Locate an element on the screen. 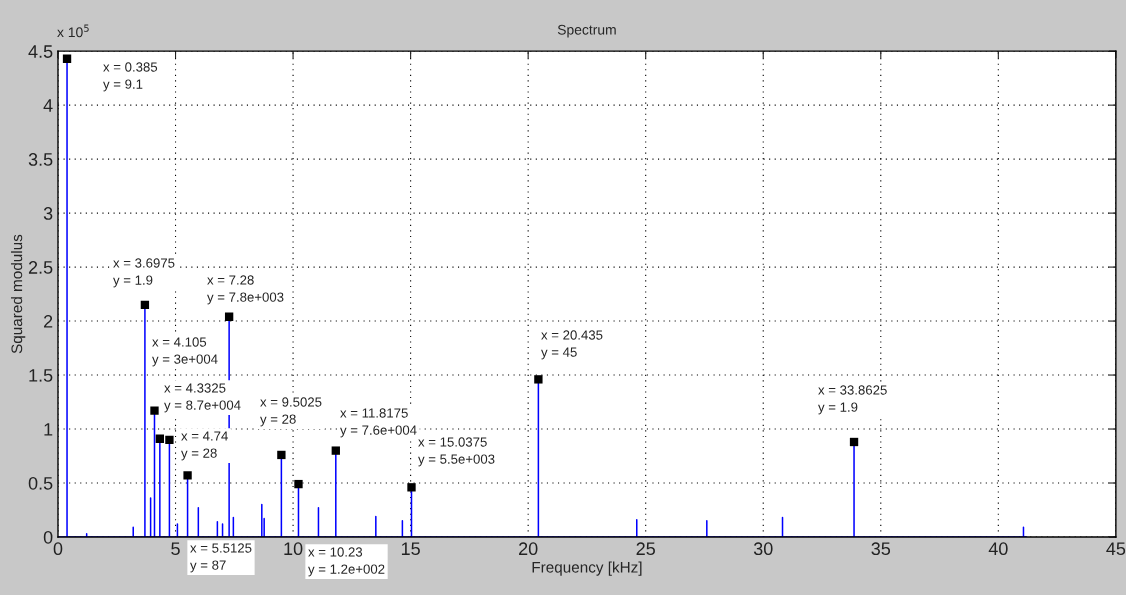 This screenshot has width=1126, height=595. y-tick-label: 1 is located at coordinates (48, 429).